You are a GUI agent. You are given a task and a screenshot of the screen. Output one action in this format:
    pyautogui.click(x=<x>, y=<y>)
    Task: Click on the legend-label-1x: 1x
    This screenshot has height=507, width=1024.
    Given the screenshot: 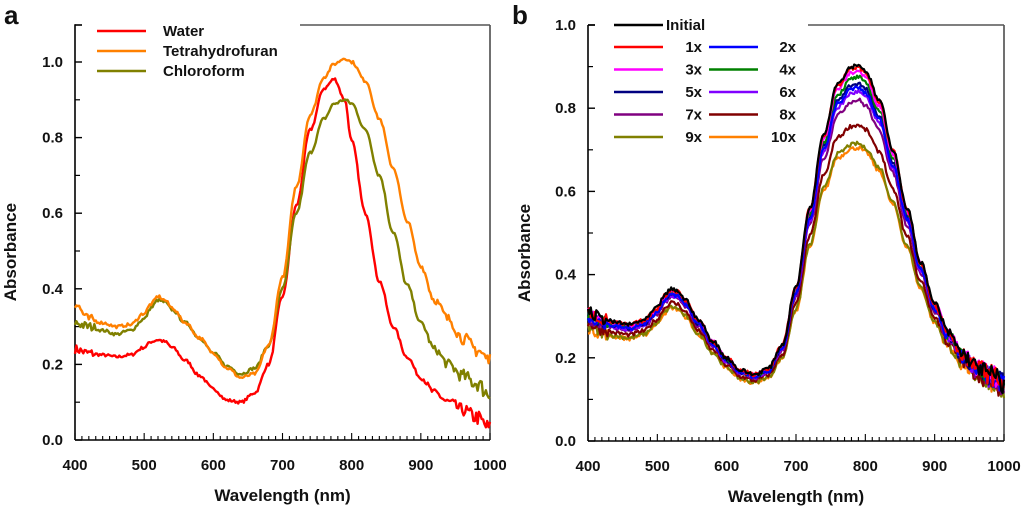 What is the action you would take?
    pyautogui.click(x=693, y=47)
    